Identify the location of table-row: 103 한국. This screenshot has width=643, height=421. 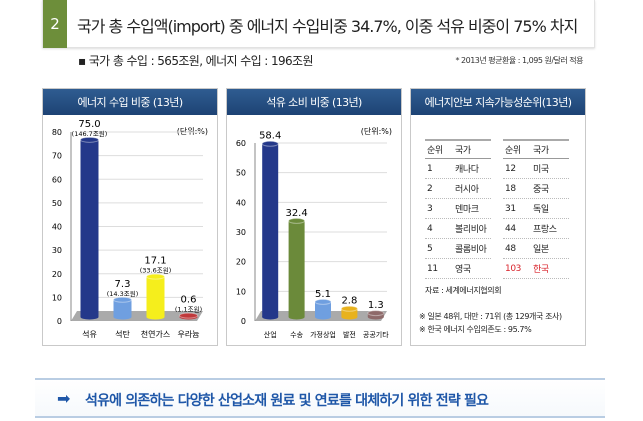
(536, 269).